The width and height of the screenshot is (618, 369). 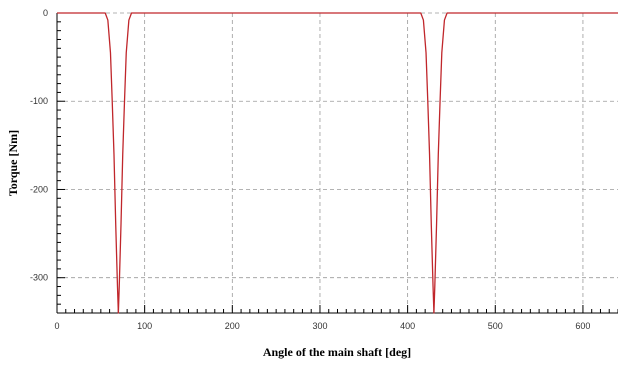 What do you see at coordinates (582, 326) in the screenshot?
I see `x-tick-label: 600` at bounding box center [582, 326].